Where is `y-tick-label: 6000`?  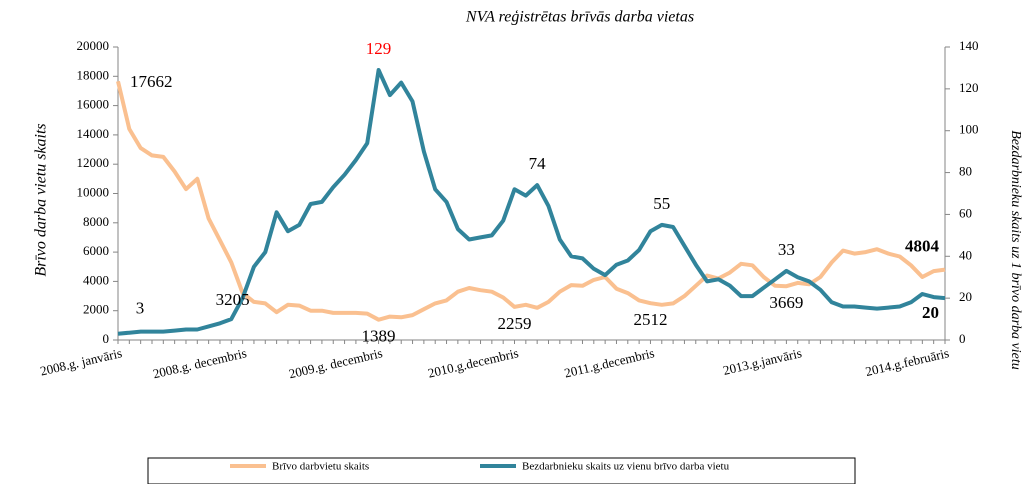
y-tick-label: 6000 is located at coordinates (96, 250).